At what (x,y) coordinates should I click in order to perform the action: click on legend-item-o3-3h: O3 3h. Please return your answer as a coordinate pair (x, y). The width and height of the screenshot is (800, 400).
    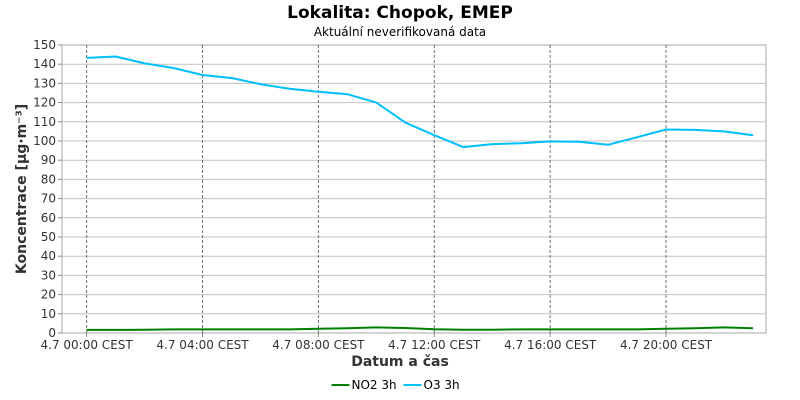
    Looking at the image, I should click on (431, 385).